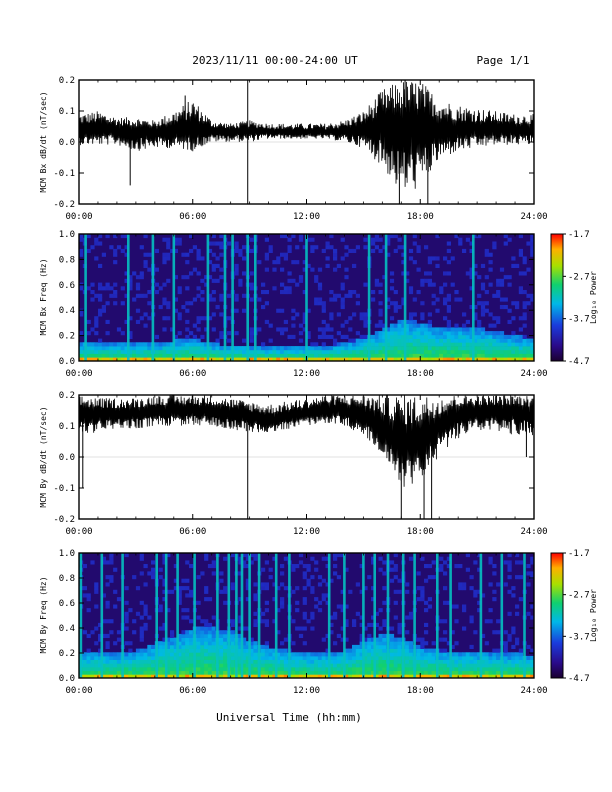  What do you see at coordinates (67, 260) in the screenshot?
I see `y-tick-label: 0.8` at bounding box center [67, 260].